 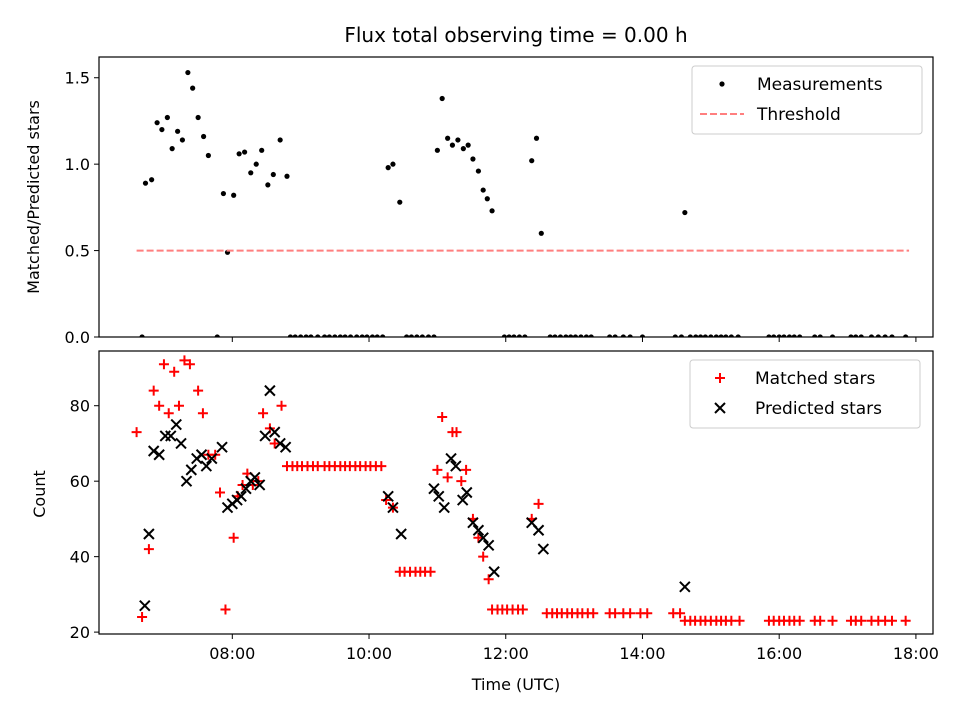 What do you see at coordinates (805, 394) in the screenshot?
I see `legend: Matched stars Predicted stars` at bounding box center [805, 394].